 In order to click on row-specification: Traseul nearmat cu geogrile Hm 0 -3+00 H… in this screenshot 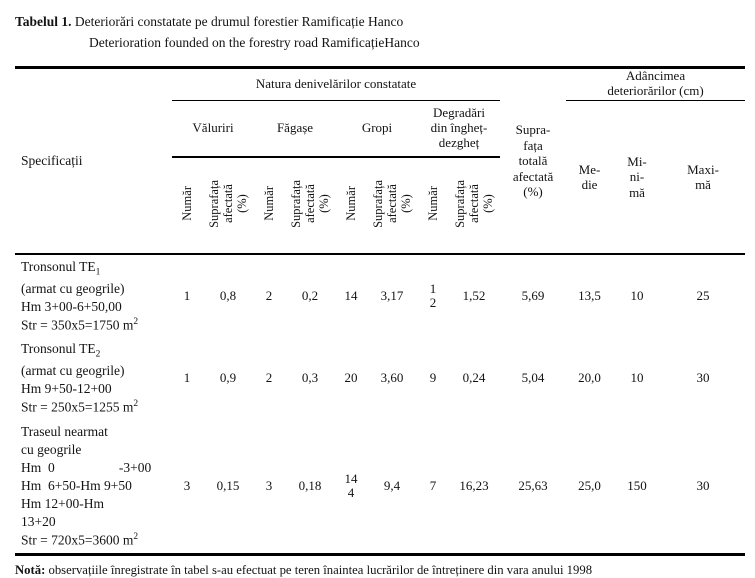, I will do `click(86, 485)`.